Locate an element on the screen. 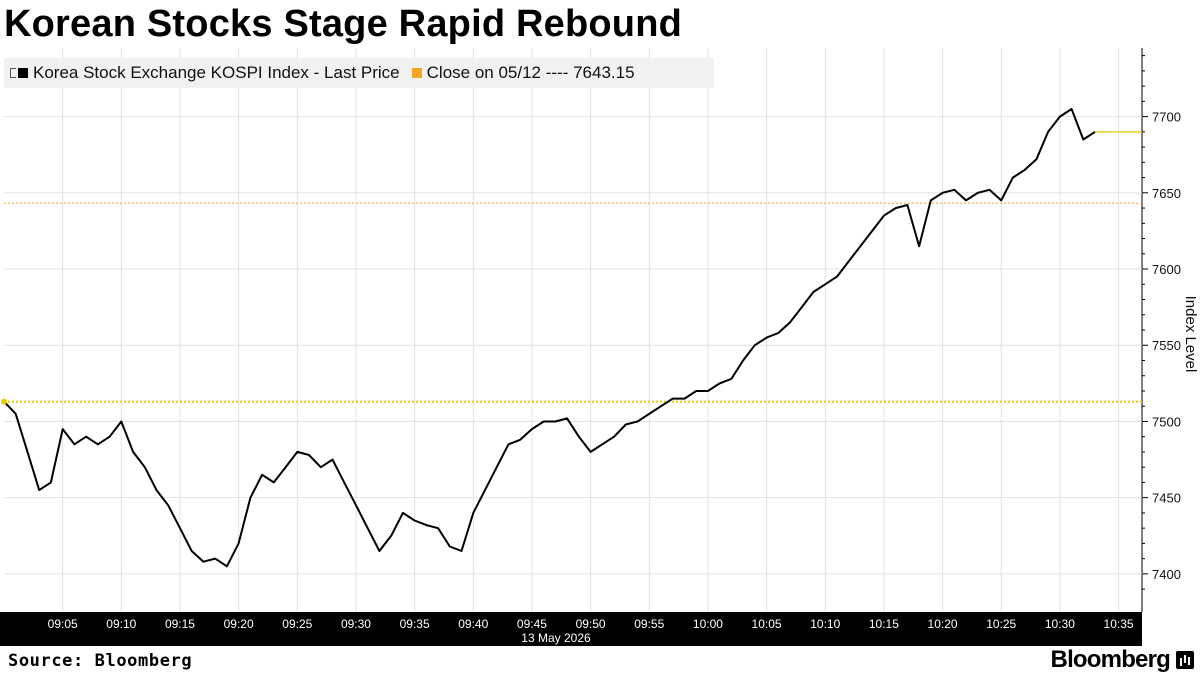 This screenshot has width=1200, height=675. legend-close-key: Close on 05/12 ---- 7643.15 is located at coordinates (523, 73).